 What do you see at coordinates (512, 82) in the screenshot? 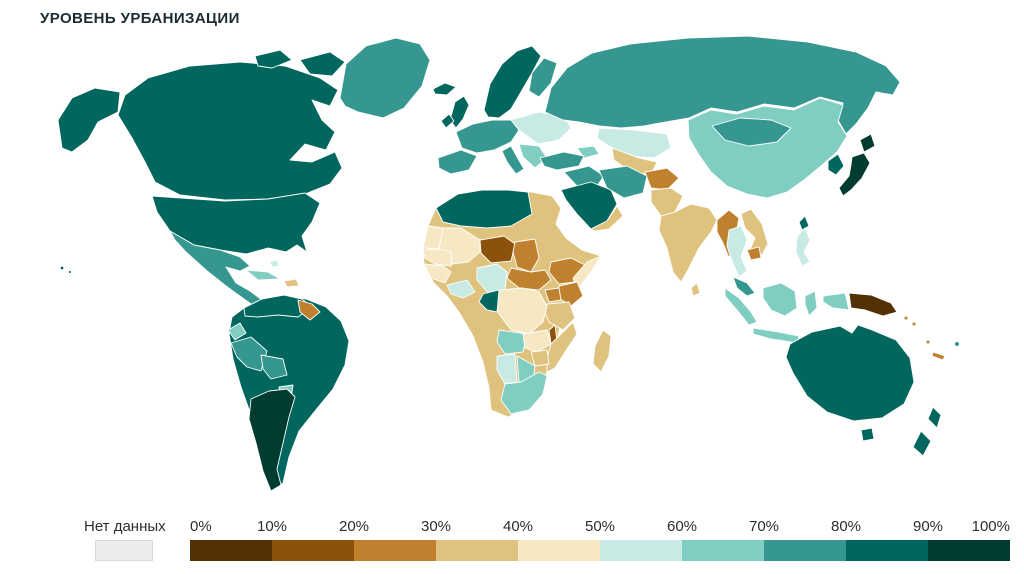
I see `region-scandinavia` at bounding box center [512, 82].